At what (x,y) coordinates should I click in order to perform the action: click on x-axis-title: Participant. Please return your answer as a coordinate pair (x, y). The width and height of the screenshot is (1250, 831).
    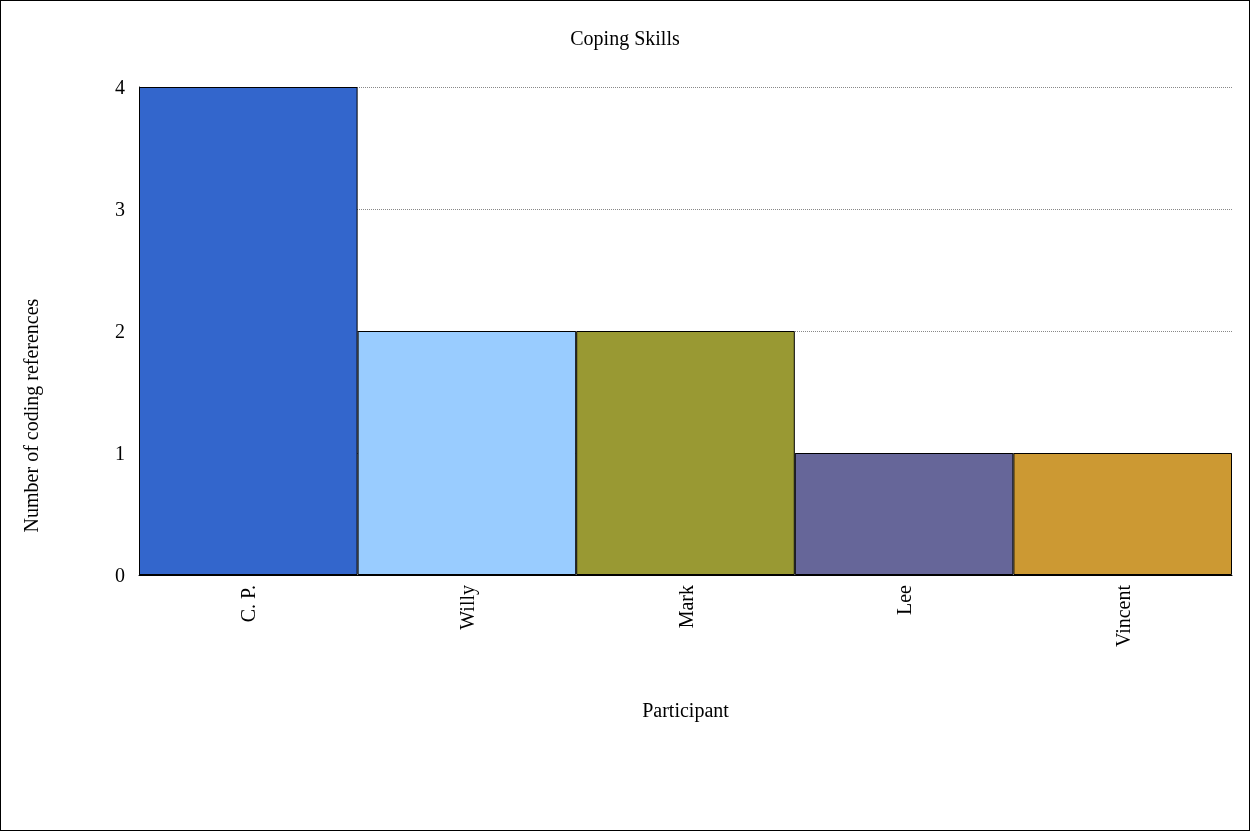
    Looking at the image, I should click on (686, 710).